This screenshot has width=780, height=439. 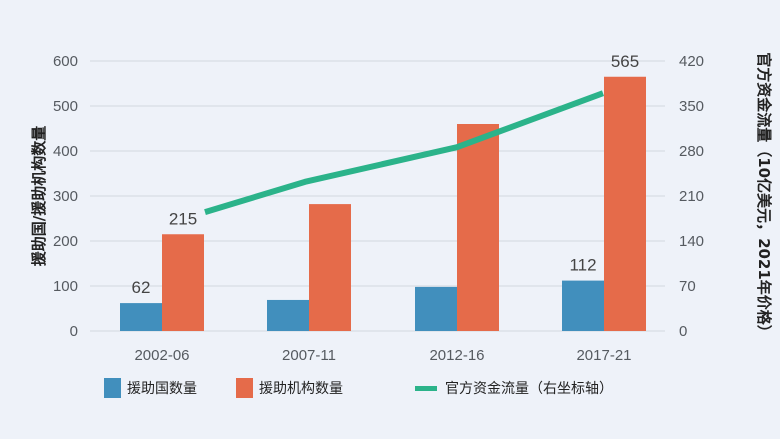 I want to click on x-tick: 2012-16, so click(x=456, y=355).